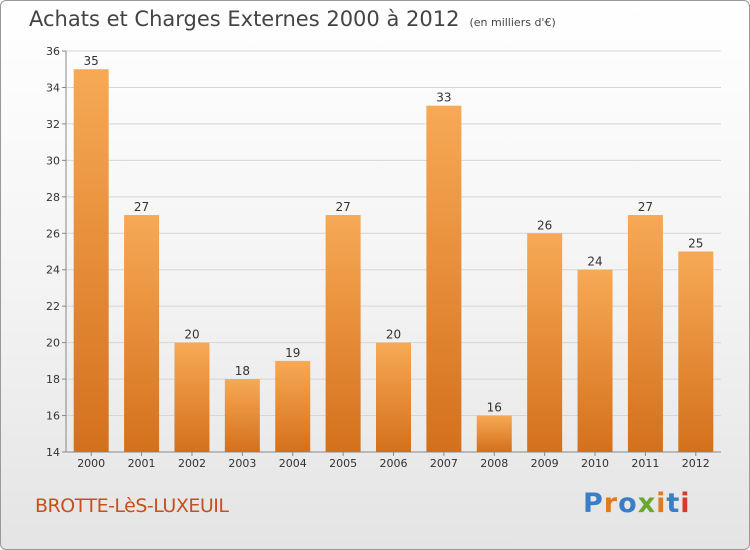 This screenshot has height=550, width=750. I want to click on x-tick-label: 2003, so click(242, 463).